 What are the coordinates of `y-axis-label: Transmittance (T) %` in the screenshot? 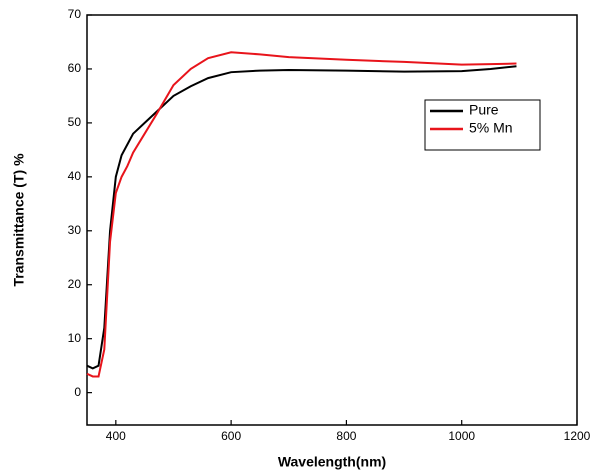 It's located at (19, 220).